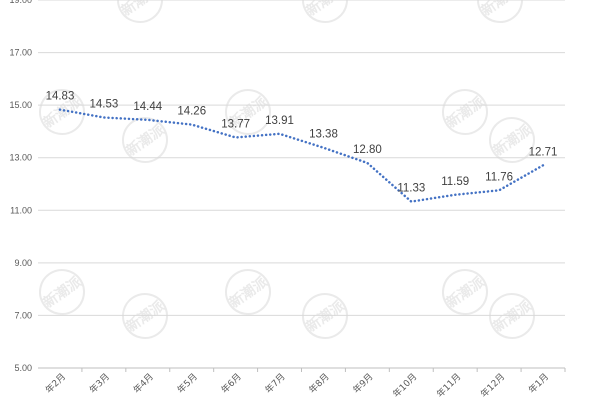 The width and height of the screenshot is (600, 400). Describe the element at coordinates (103, 104) in the screenshot. I see `data-label: 14.53` at that location.